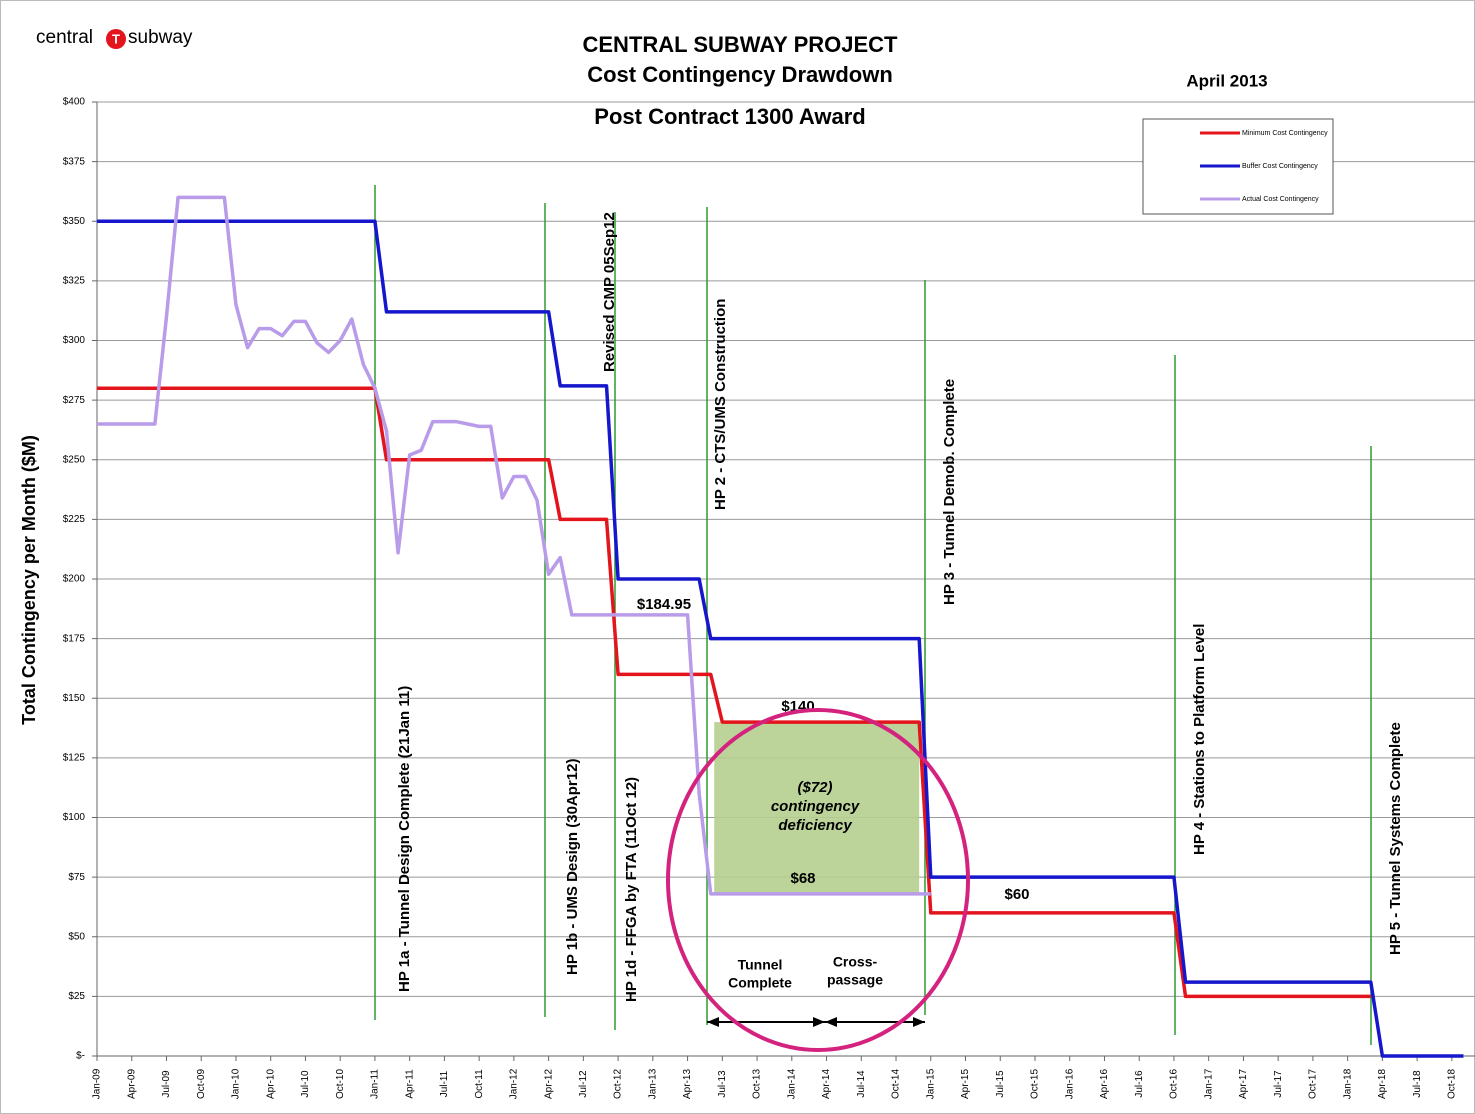 Image resolution: width=1475 pixels, height=1114 pixels. What do you see at coordinates (572, 867) in the screenshot?
I see `milestone-label: HP 1b - UMS Design (30Apr12)` at bounding box center [572, 867].